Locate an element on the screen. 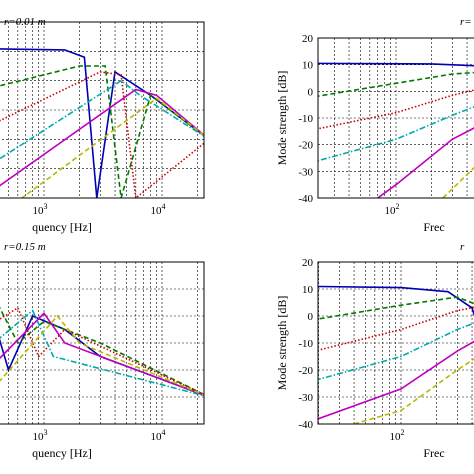 Image resolution: width=474 pixels, height=474 pixels. grid-lines is located at coordinates (396, 118).